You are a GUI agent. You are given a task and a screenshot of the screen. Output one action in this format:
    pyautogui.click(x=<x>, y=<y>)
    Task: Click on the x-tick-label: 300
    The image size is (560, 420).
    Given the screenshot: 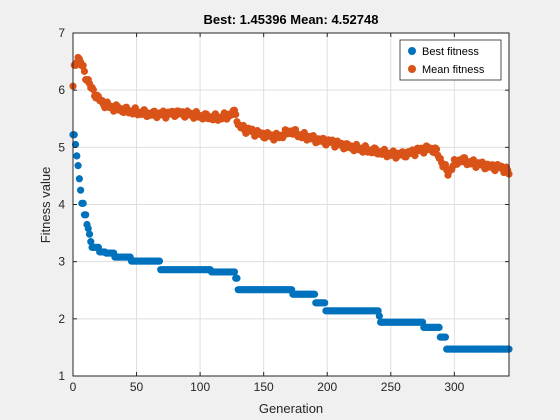 What is the action you would take?
    pyautogui.click(x=454, y=387)
    